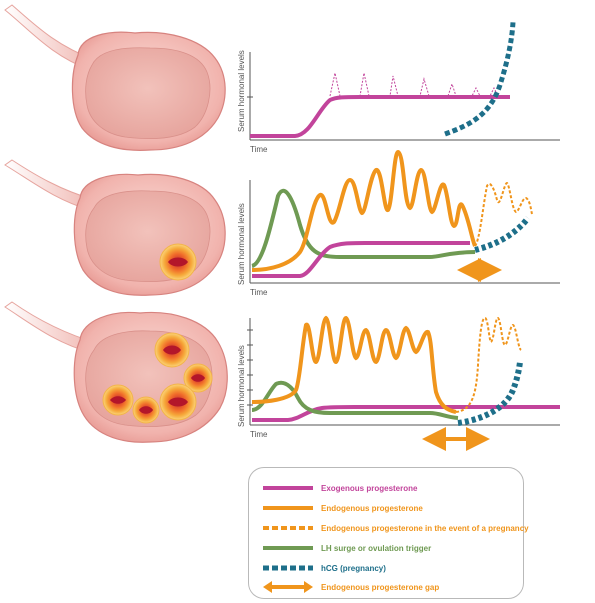  What do you see at coordinates (369, 488) in the screenshot?
I see `legend-label: Exogenous progesterone` at bounding box center [369, 488].